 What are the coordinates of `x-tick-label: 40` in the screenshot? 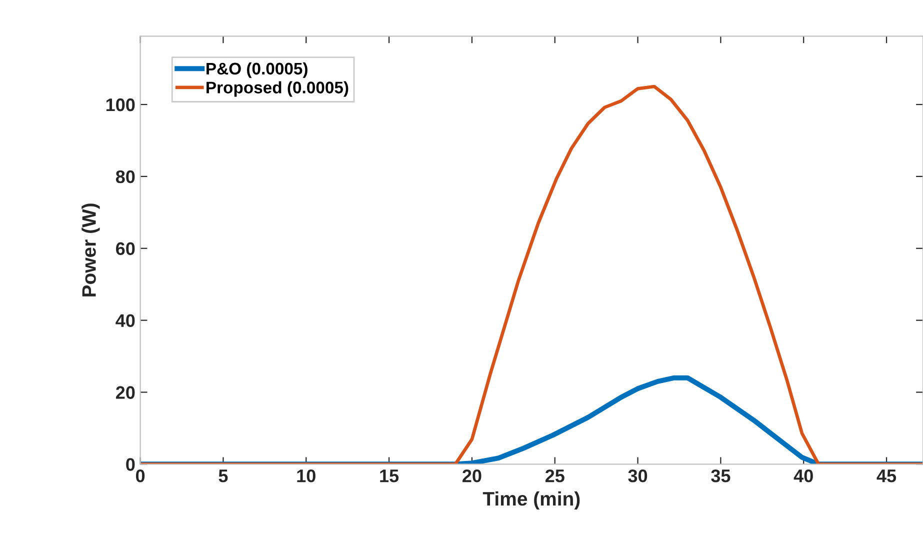 It's located at (803, 475).